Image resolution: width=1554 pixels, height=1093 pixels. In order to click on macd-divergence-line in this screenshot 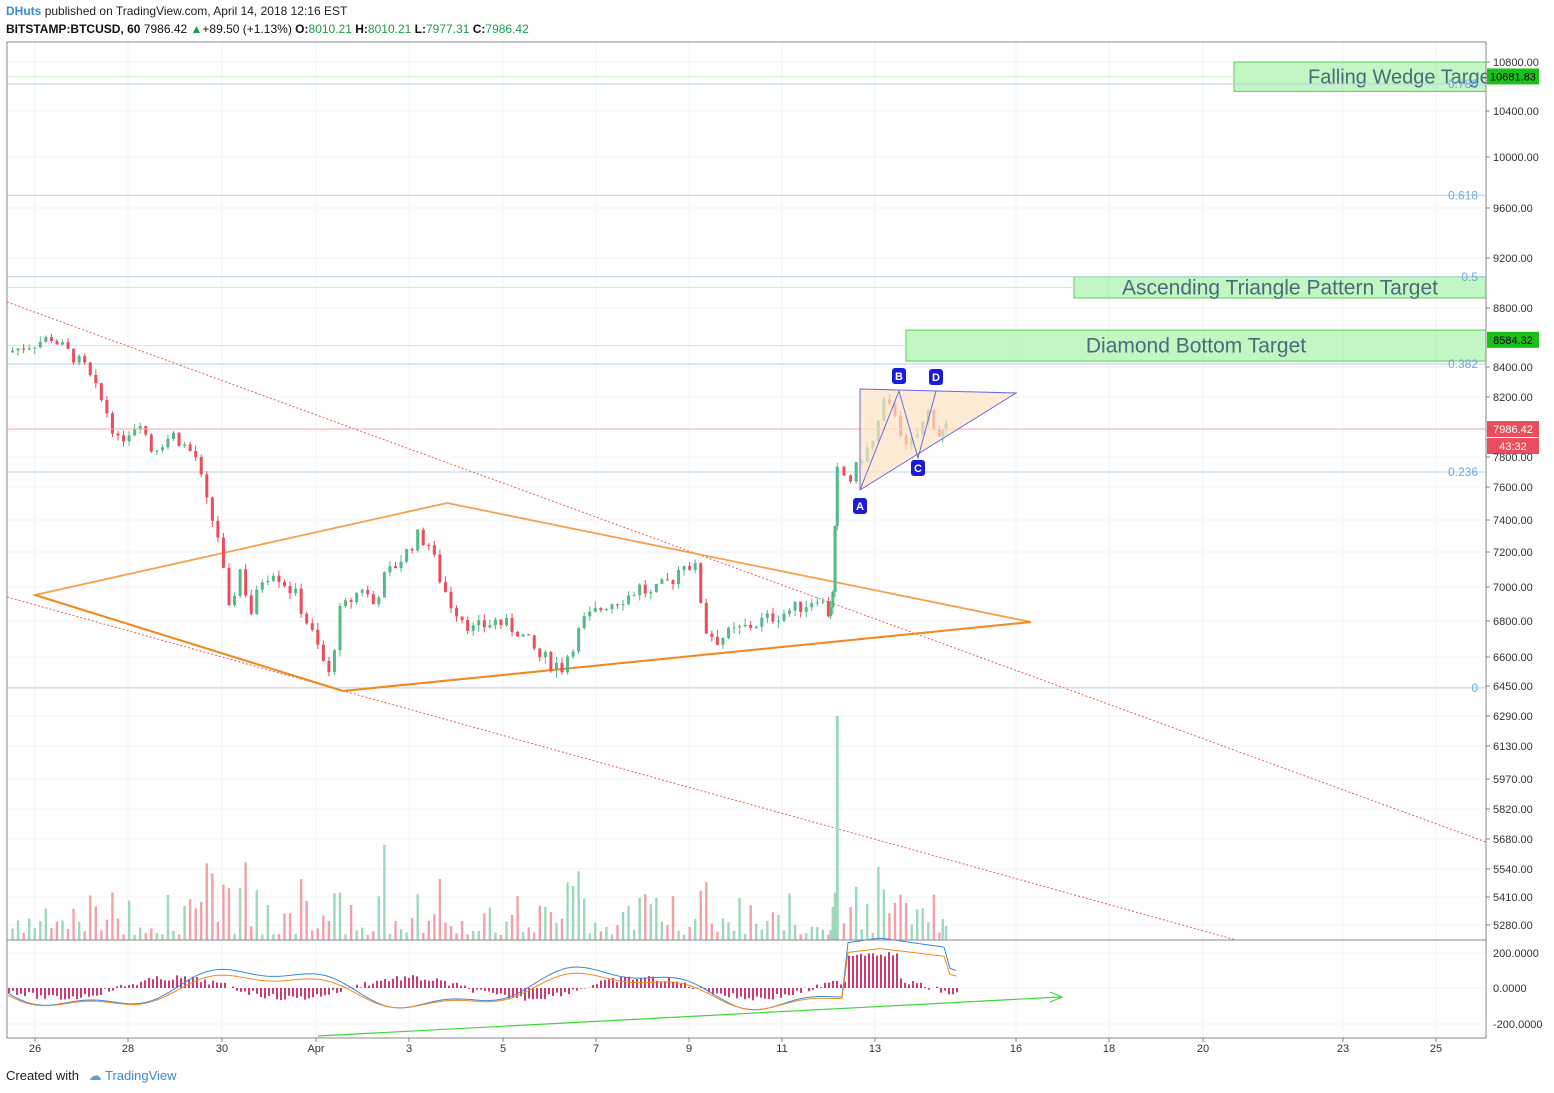, I will do `click(689, 1016)`.